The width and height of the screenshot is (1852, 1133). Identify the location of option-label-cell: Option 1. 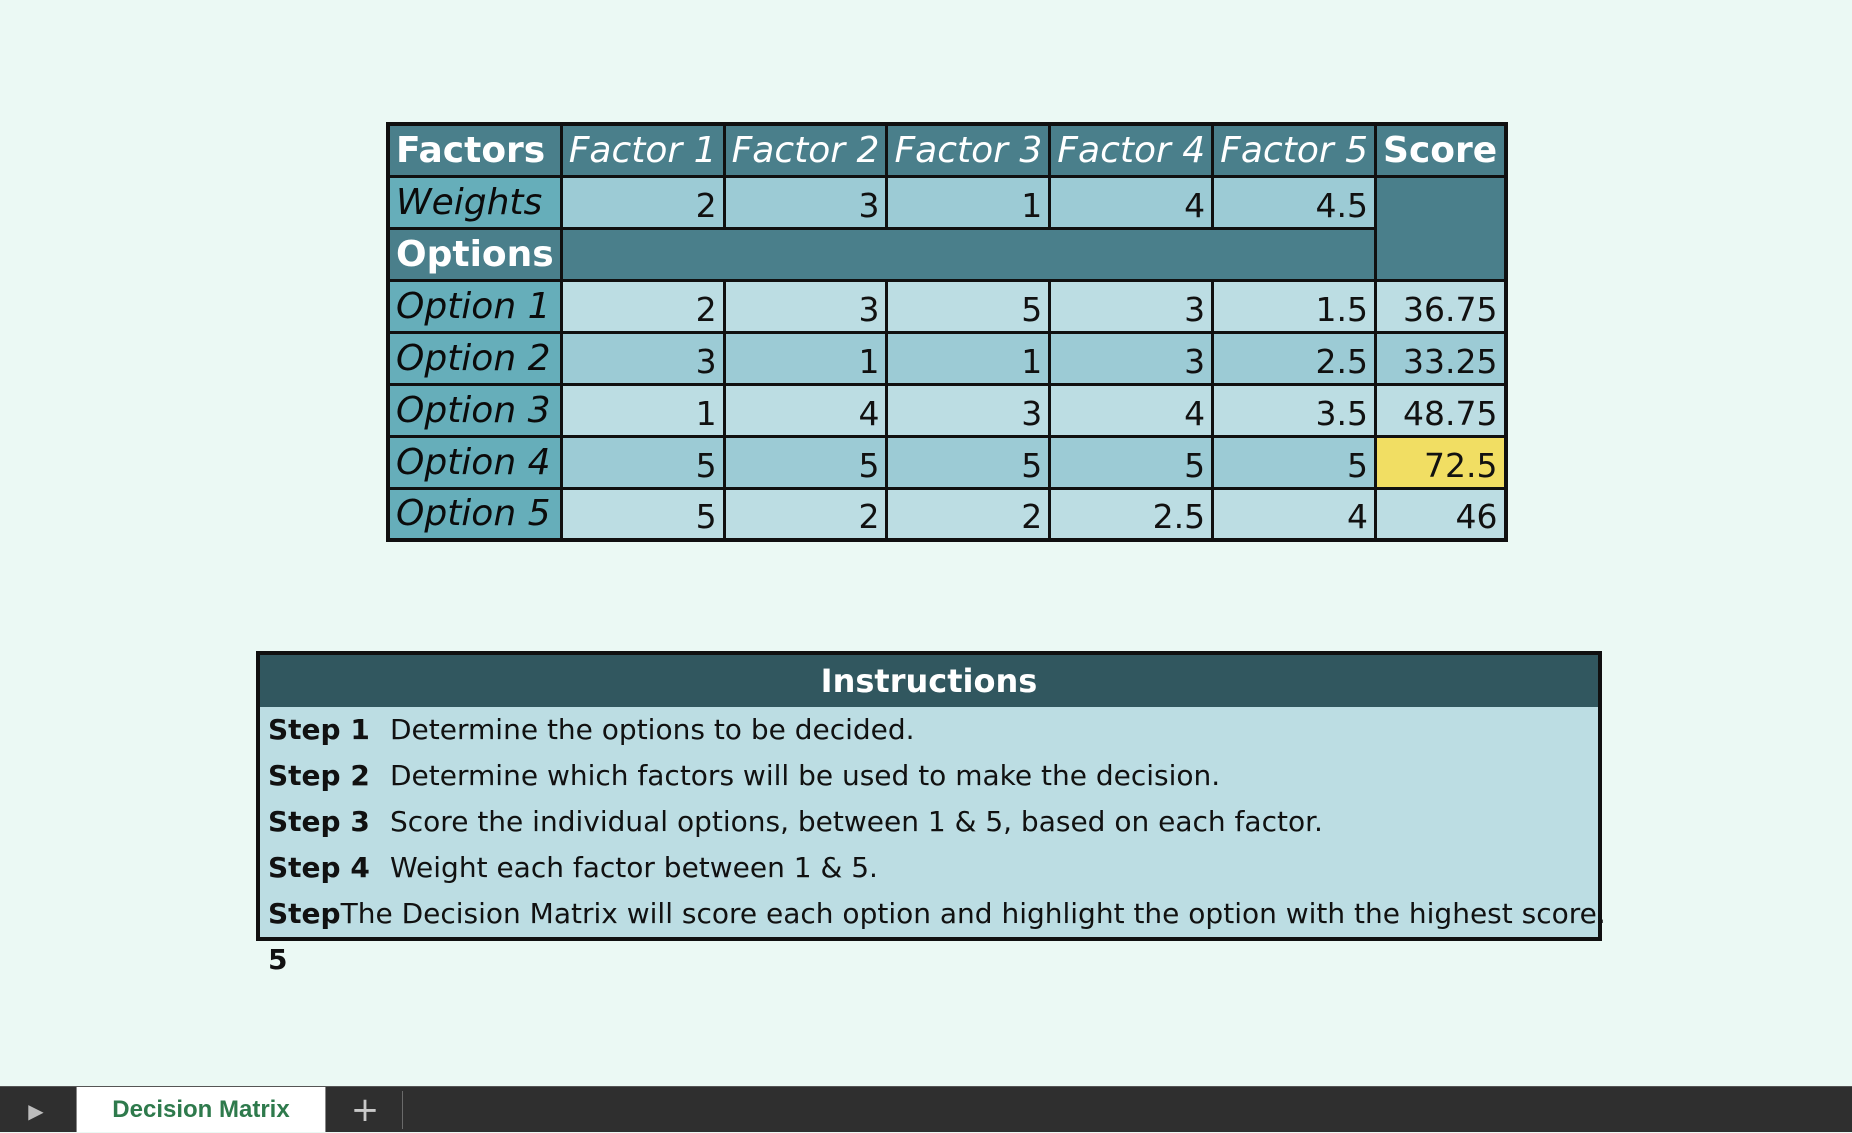
(474, 306).